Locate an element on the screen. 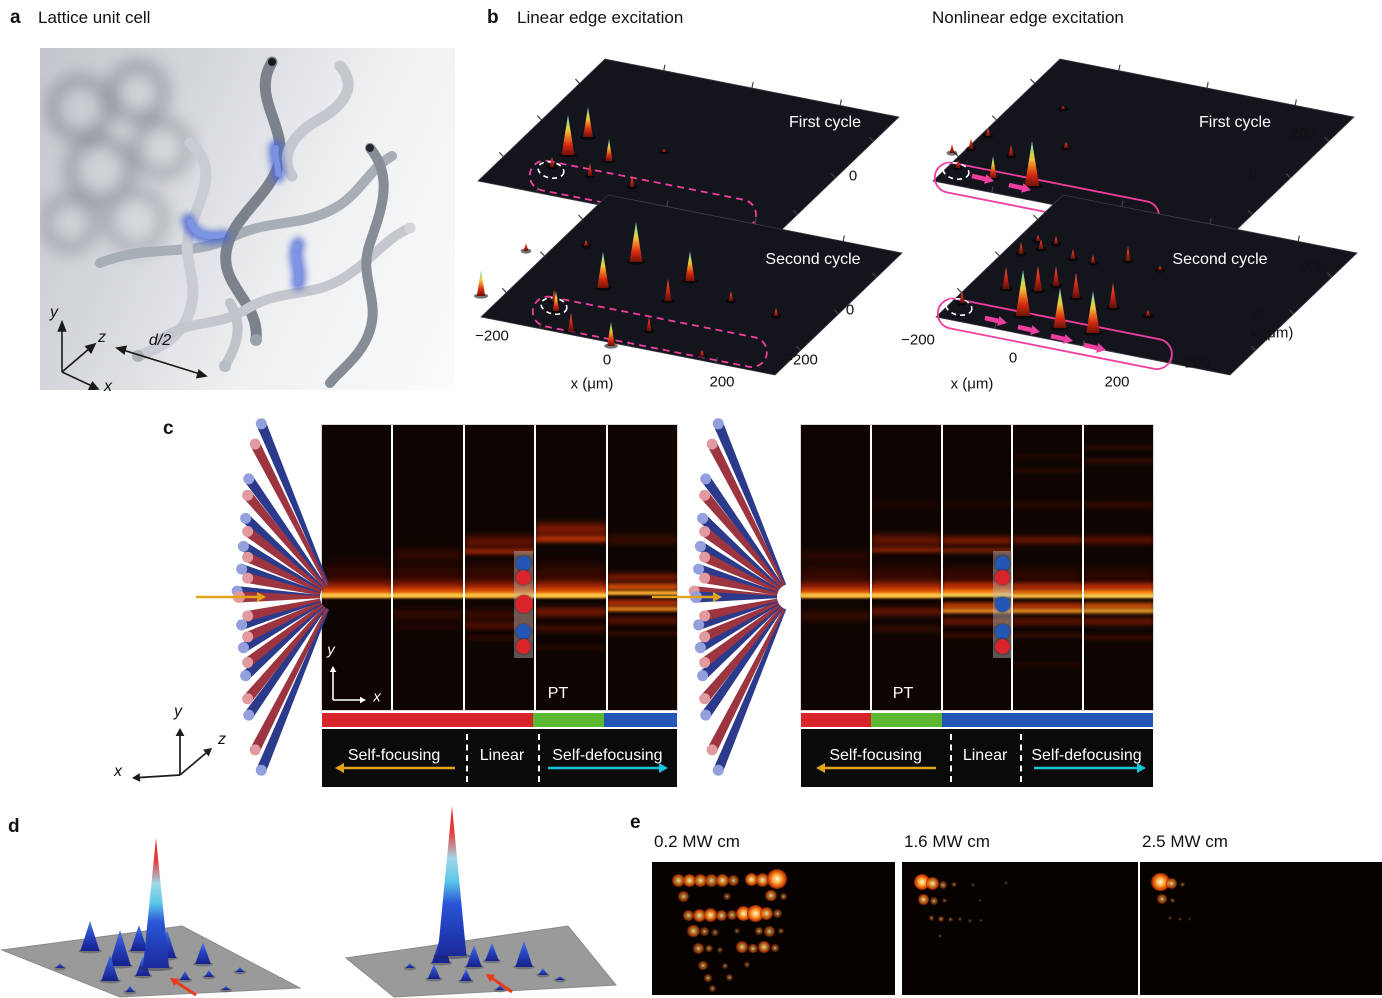  c-axis-y-label: y is located at coordinates (178, 711).